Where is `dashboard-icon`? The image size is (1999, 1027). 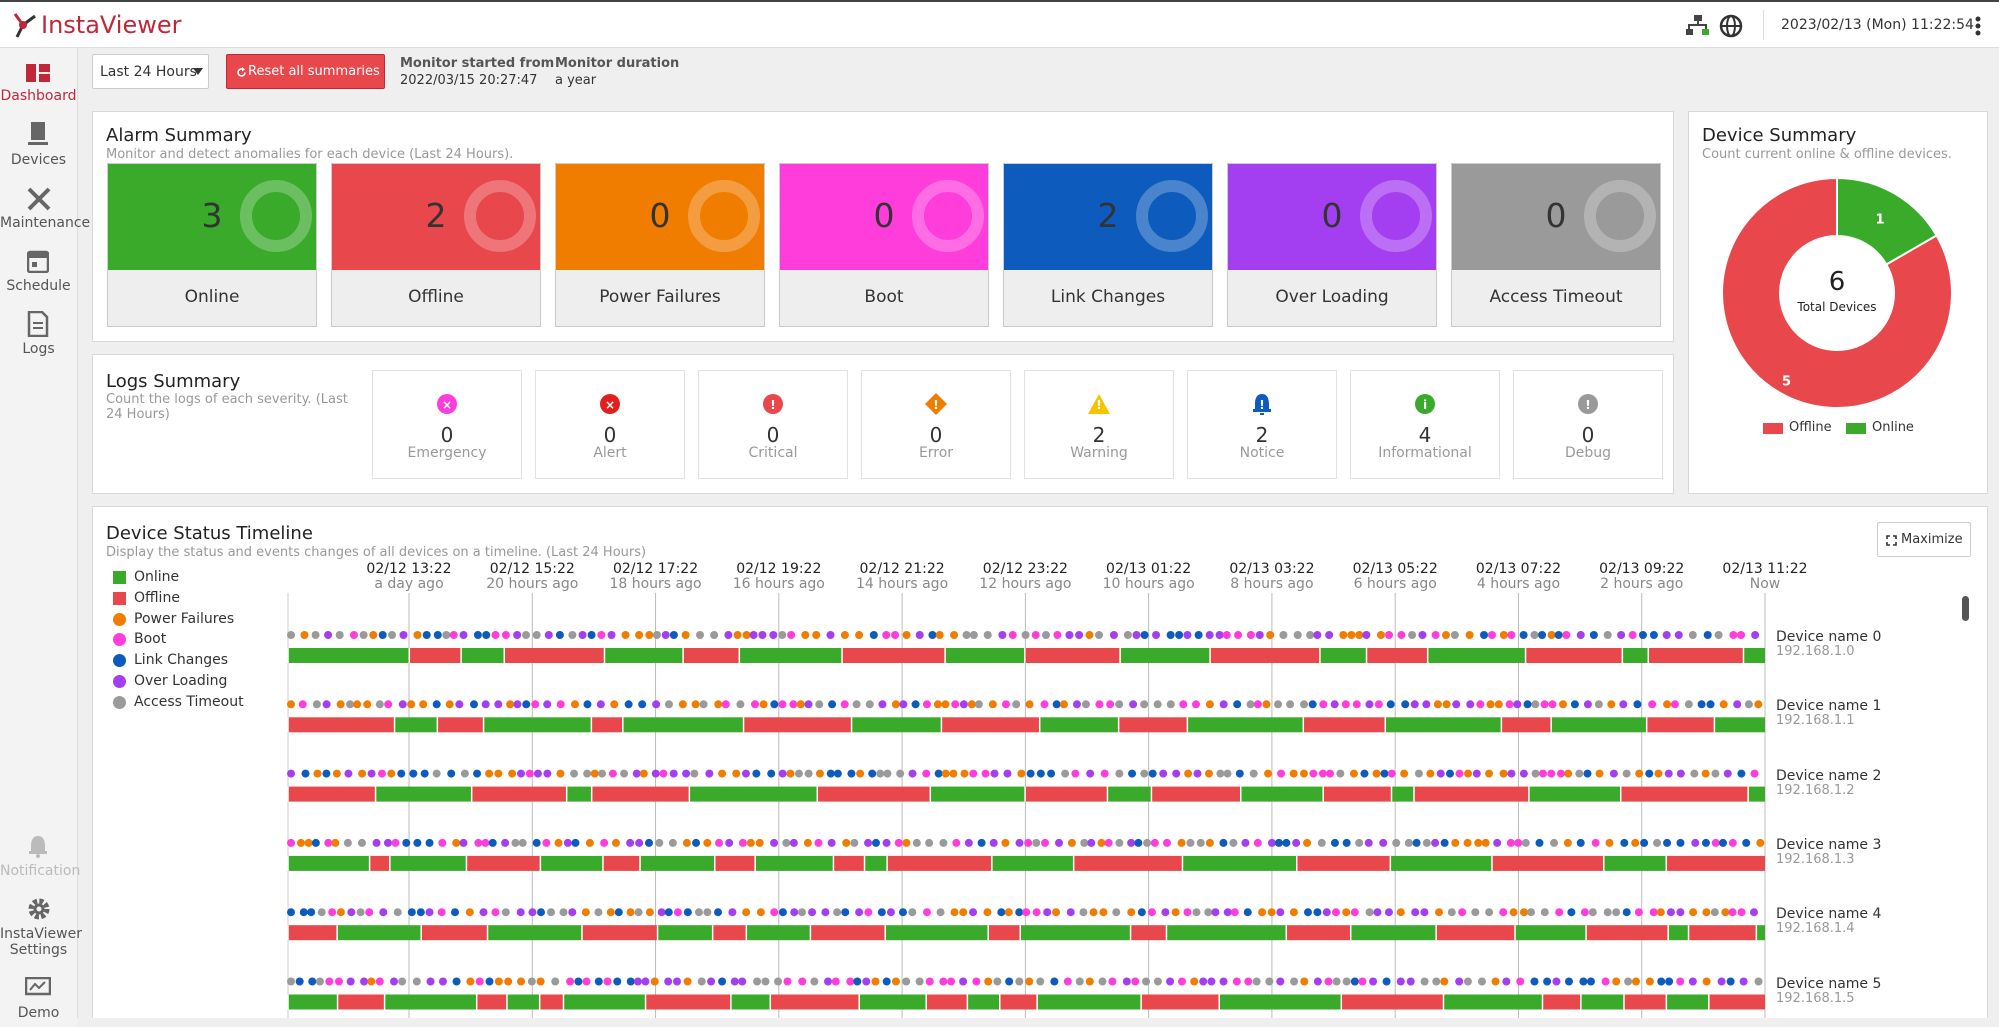 dashboard-icon is located at coordinates (38, 73).